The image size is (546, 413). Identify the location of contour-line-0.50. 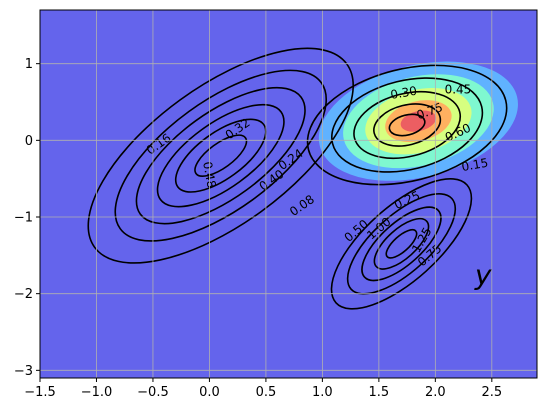
(401, 244).